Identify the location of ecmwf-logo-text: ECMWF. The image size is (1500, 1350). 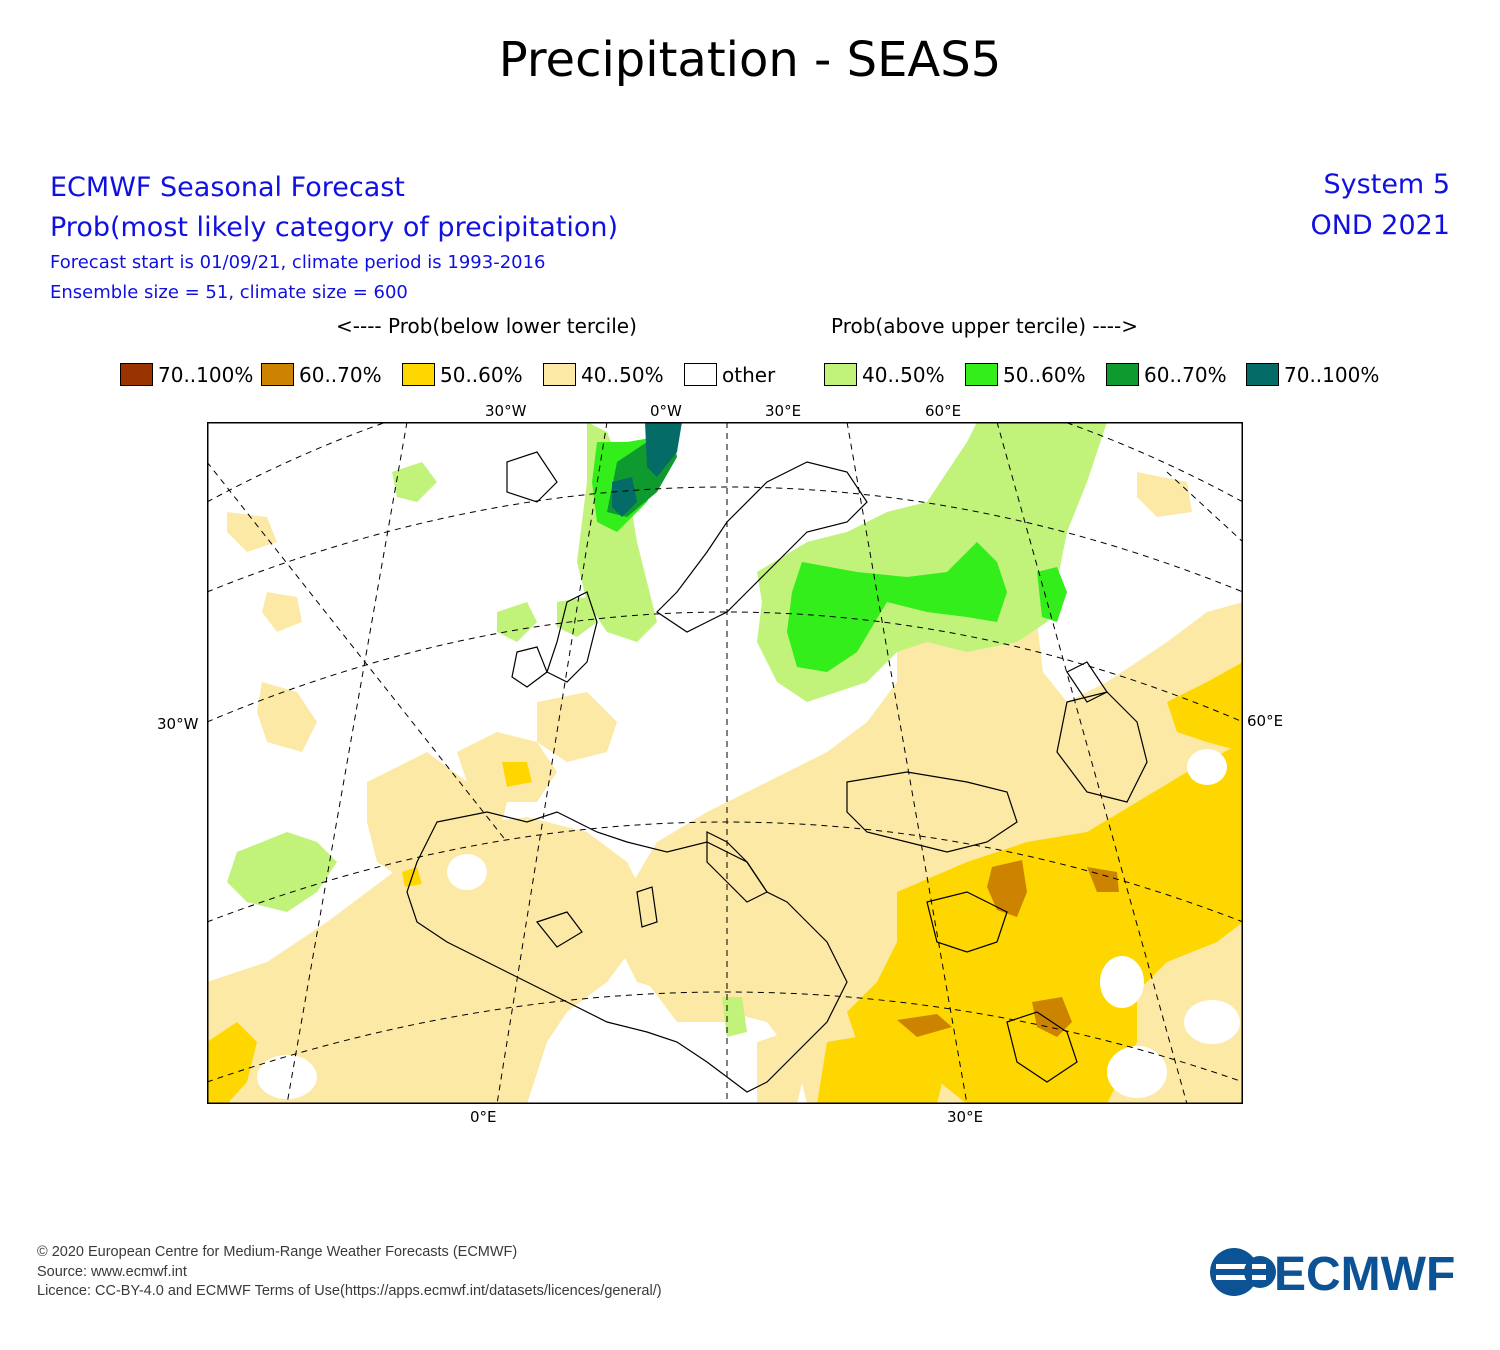
(1364, 1274).